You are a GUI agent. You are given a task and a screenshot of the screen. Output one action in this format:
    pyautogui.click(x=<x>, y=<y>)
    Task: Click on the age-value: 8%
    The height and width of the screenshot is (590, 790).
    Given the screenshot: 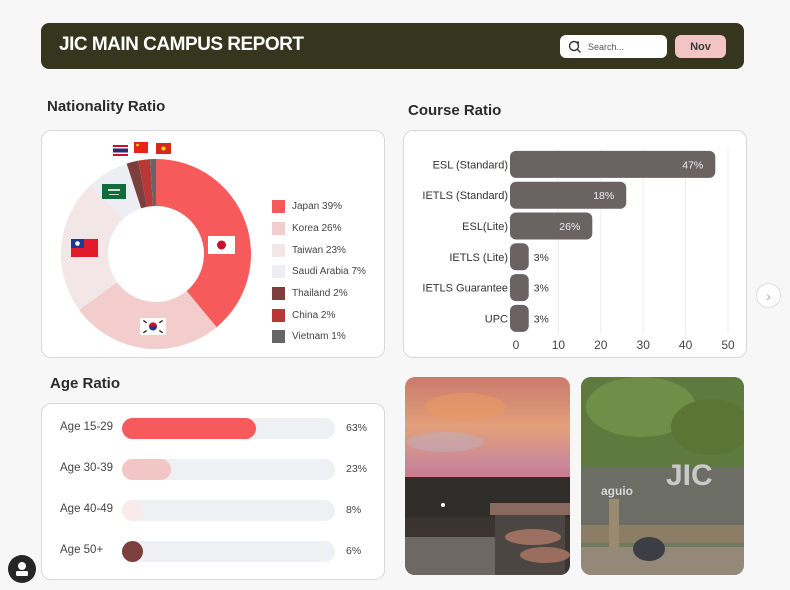 What is the action you would take?
    pyautogui.click(x=354, y=510)
    